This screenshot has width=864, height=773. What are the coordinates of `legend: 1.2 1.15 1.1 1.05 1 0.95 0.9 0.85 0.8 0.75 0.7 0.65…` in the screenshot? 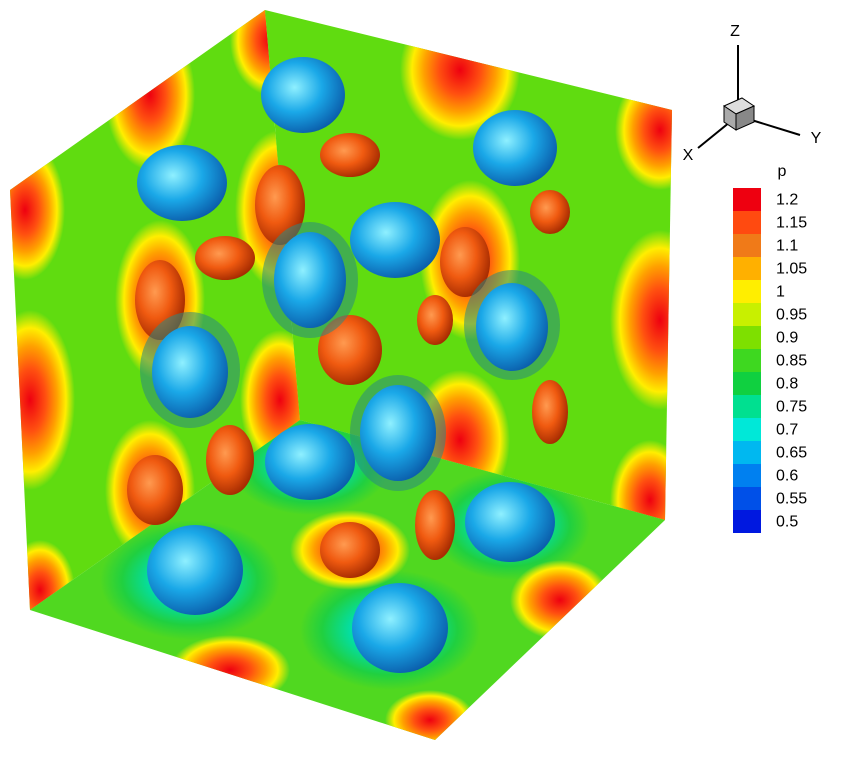 It's located at (770, 360).